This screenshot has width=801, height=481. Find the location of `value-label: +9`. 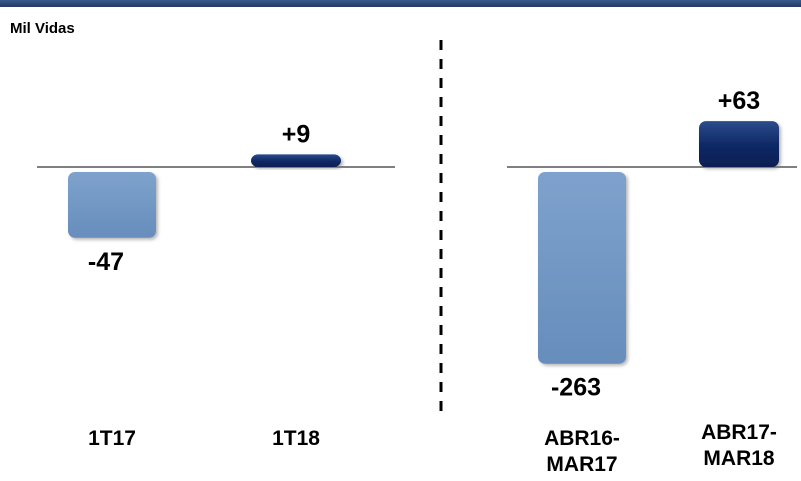

value-label: +9 is located at coordinates (296, 134).